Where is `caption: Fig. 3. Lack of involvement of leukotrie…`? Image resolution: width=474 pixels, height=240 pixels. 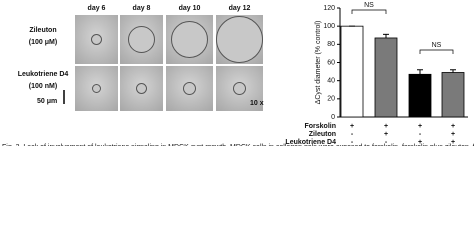
caption: Fig. 3. Lack of involvement of leukotrie… is located at coordinates (238, 145).